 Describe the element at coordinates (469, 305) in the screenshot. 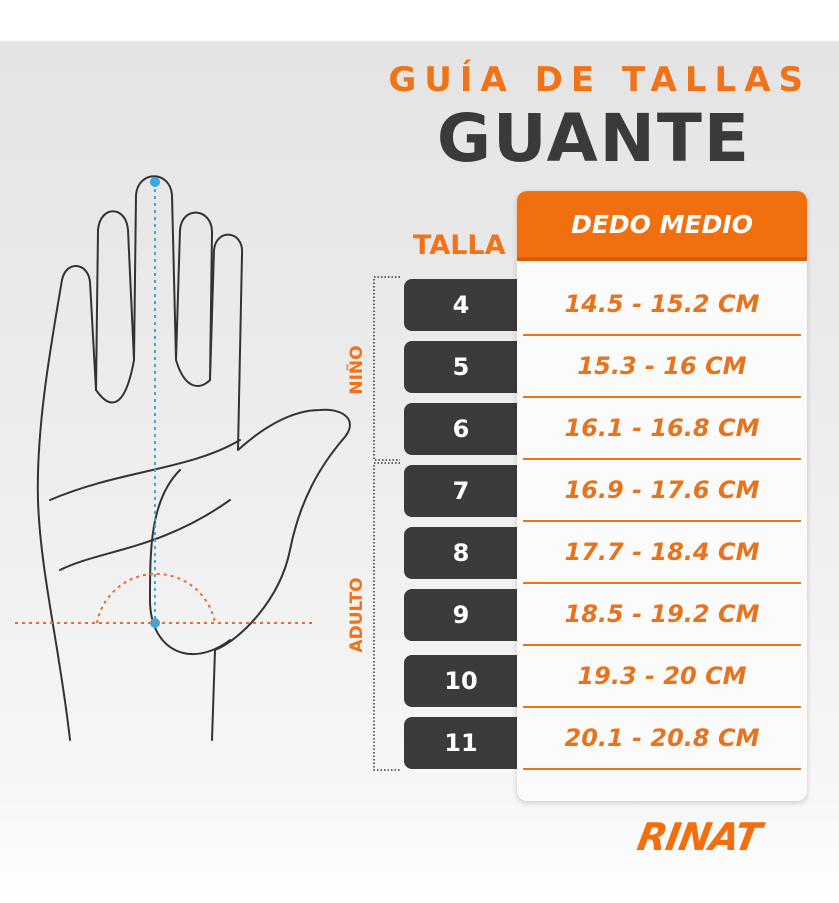

I see `size-badge: 4` at that location.